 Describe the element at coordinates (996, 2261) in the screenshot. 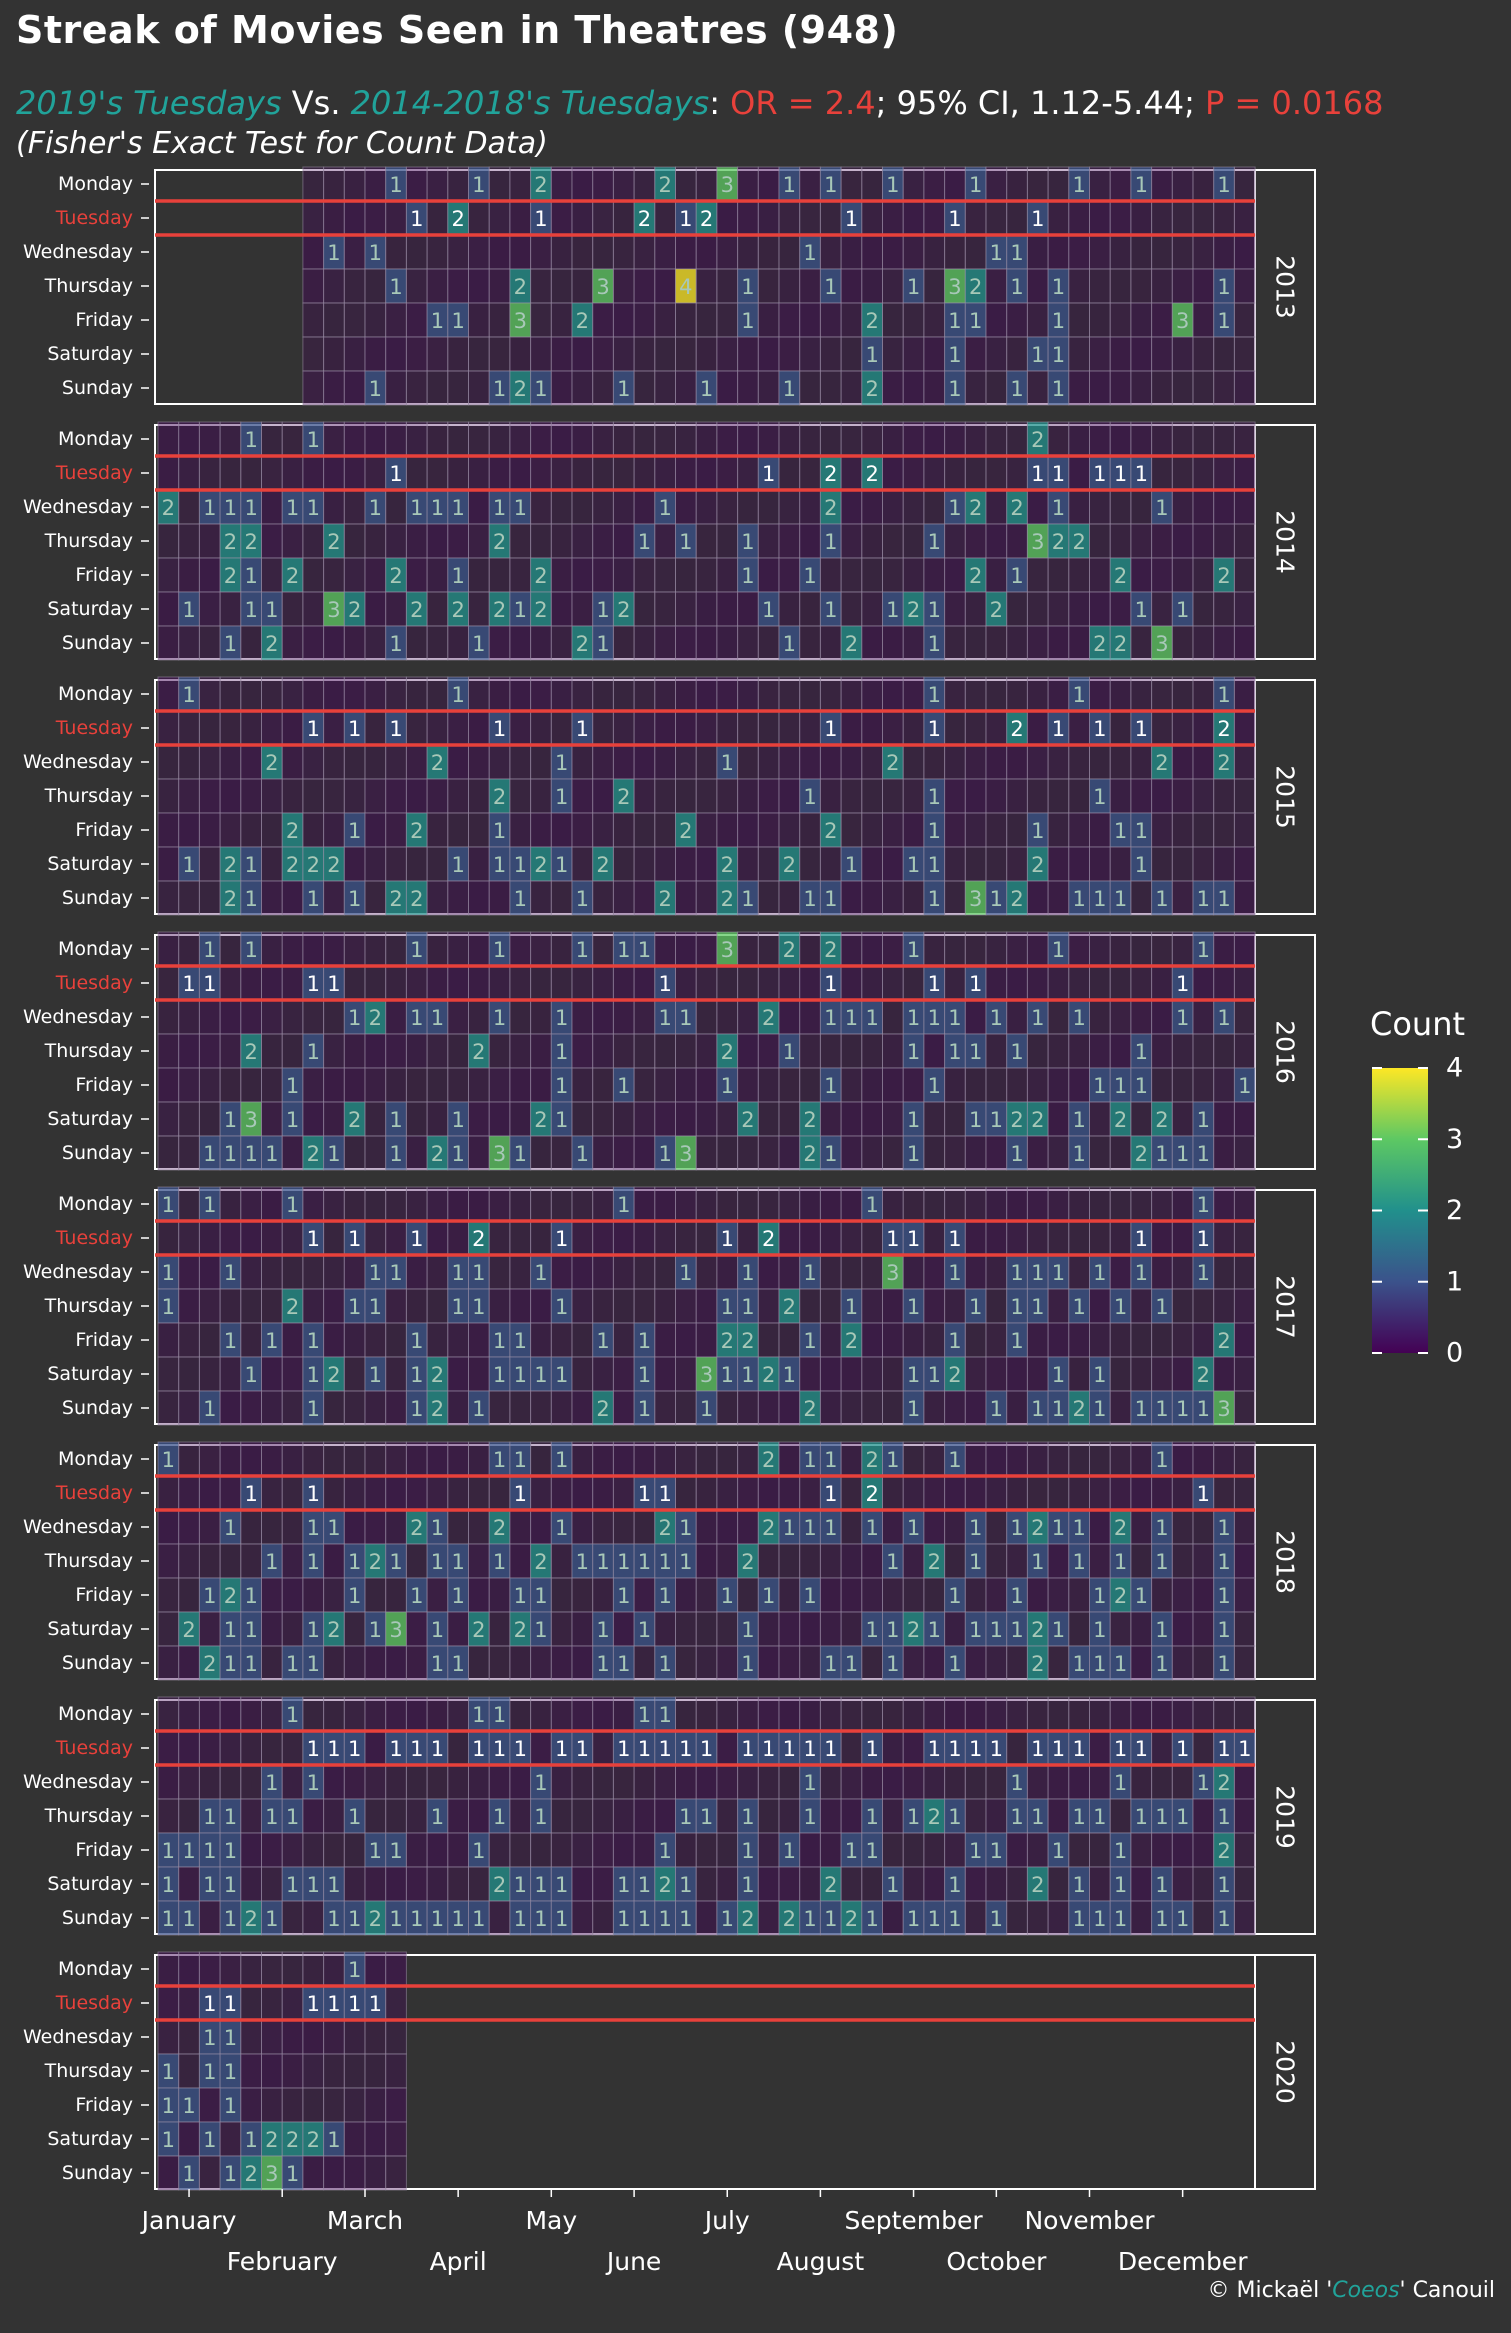

I see `month-label: October` at that location.